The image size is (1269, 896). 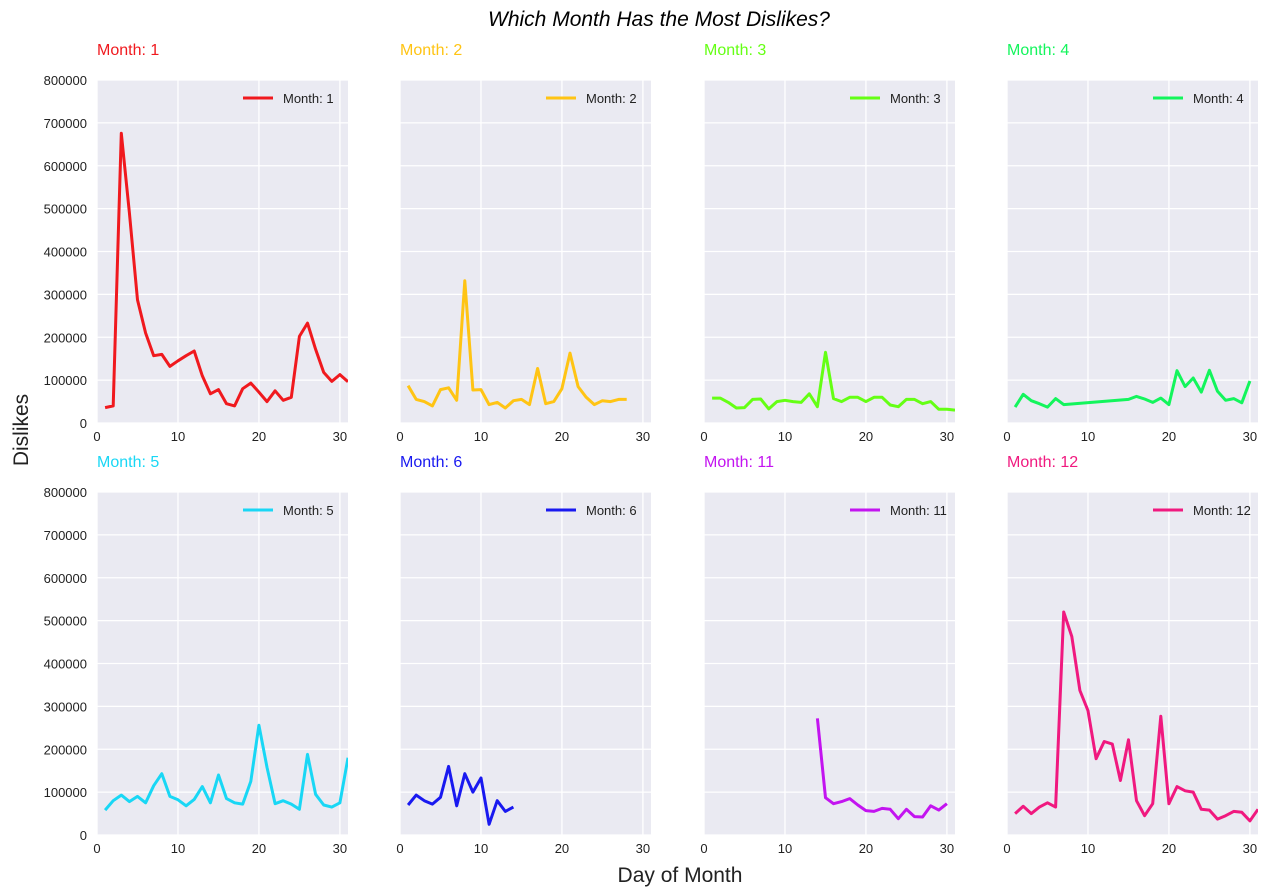 I want to click on figure-title: Which Month Has the Most Dislikes?, so click(x=659, y=19).